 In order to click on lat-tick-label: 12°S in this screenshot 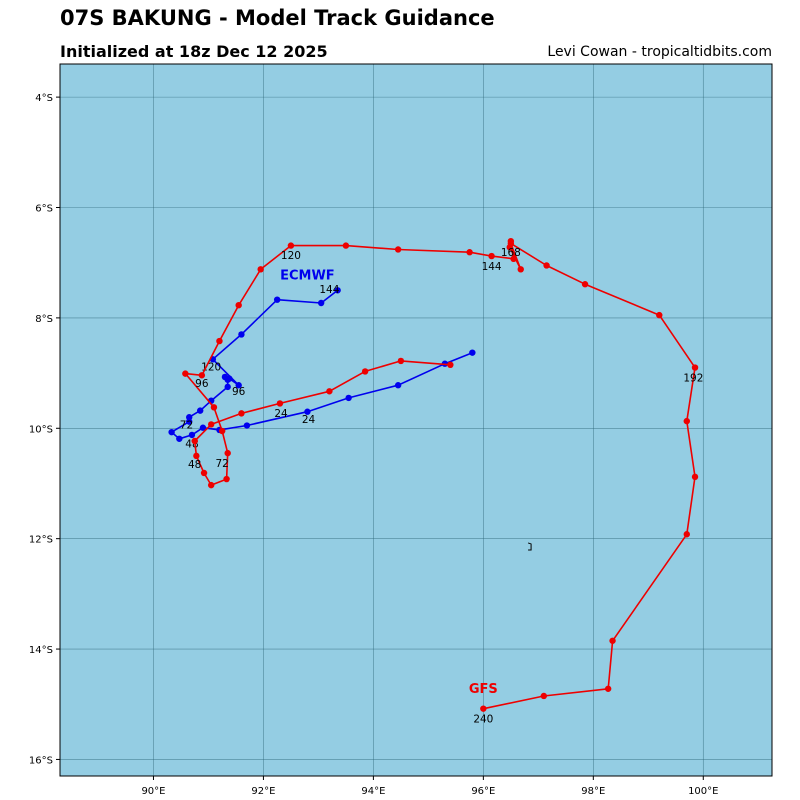, I will do `click(41, 540)`.